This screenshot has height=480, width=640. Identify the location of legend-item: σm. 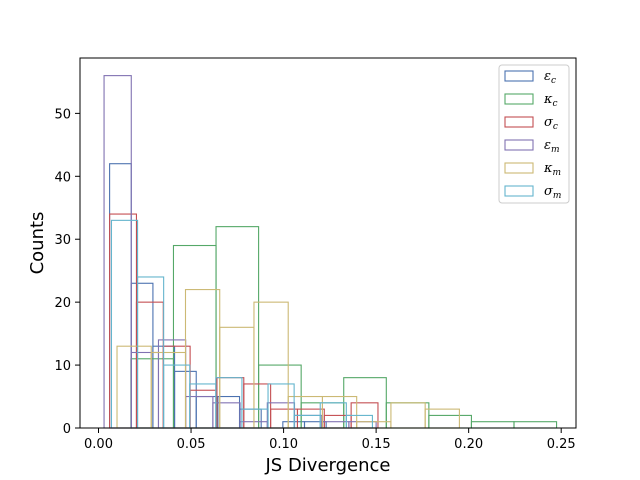
(532, 192).